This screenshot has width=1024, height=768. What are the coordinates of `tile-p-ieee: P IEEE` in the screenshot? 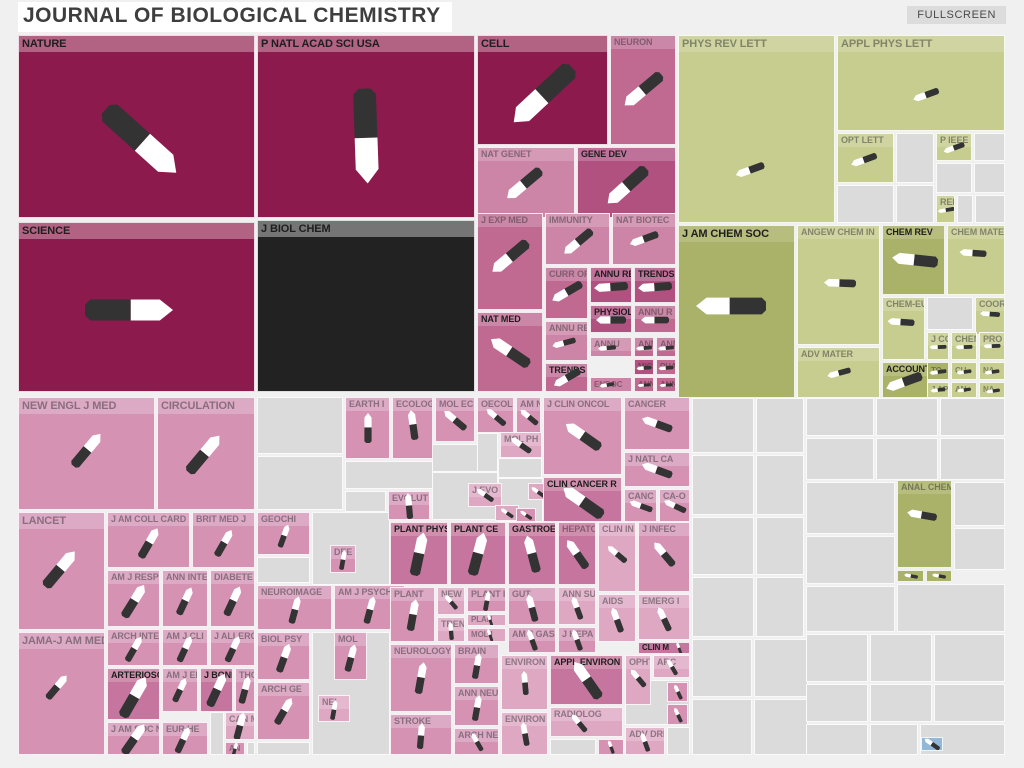 It's located at (954, 147).